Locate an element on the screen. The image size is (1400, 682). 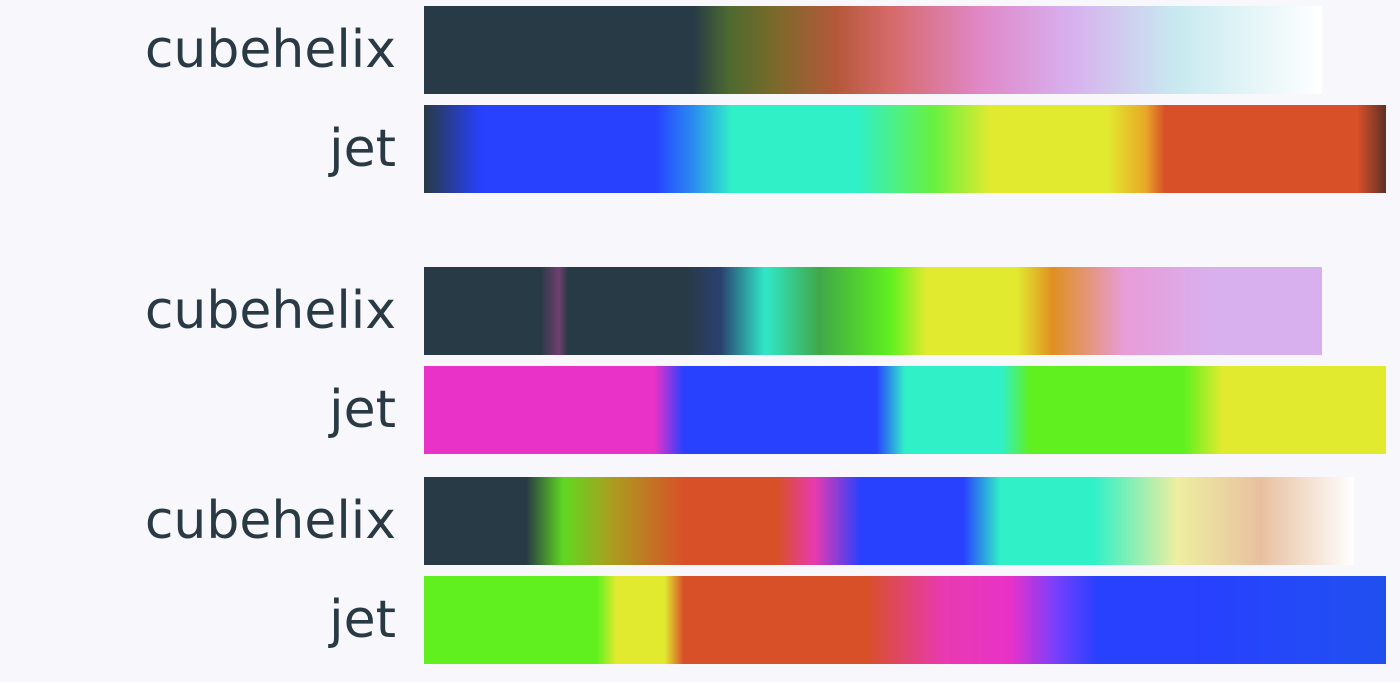
colormap-row-5: jet is located at coordinates (700, 620).